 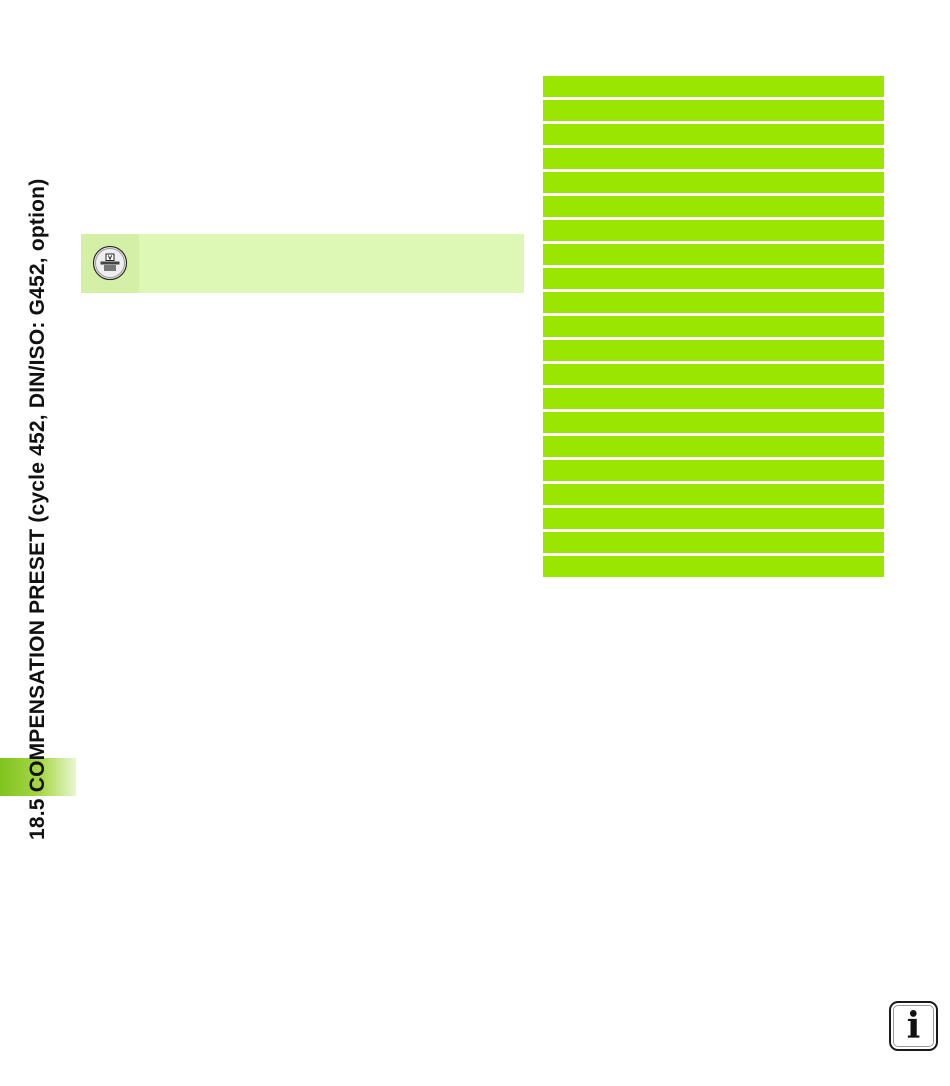 I want to click on info-glyph: i, so click(x=913, y=1026).